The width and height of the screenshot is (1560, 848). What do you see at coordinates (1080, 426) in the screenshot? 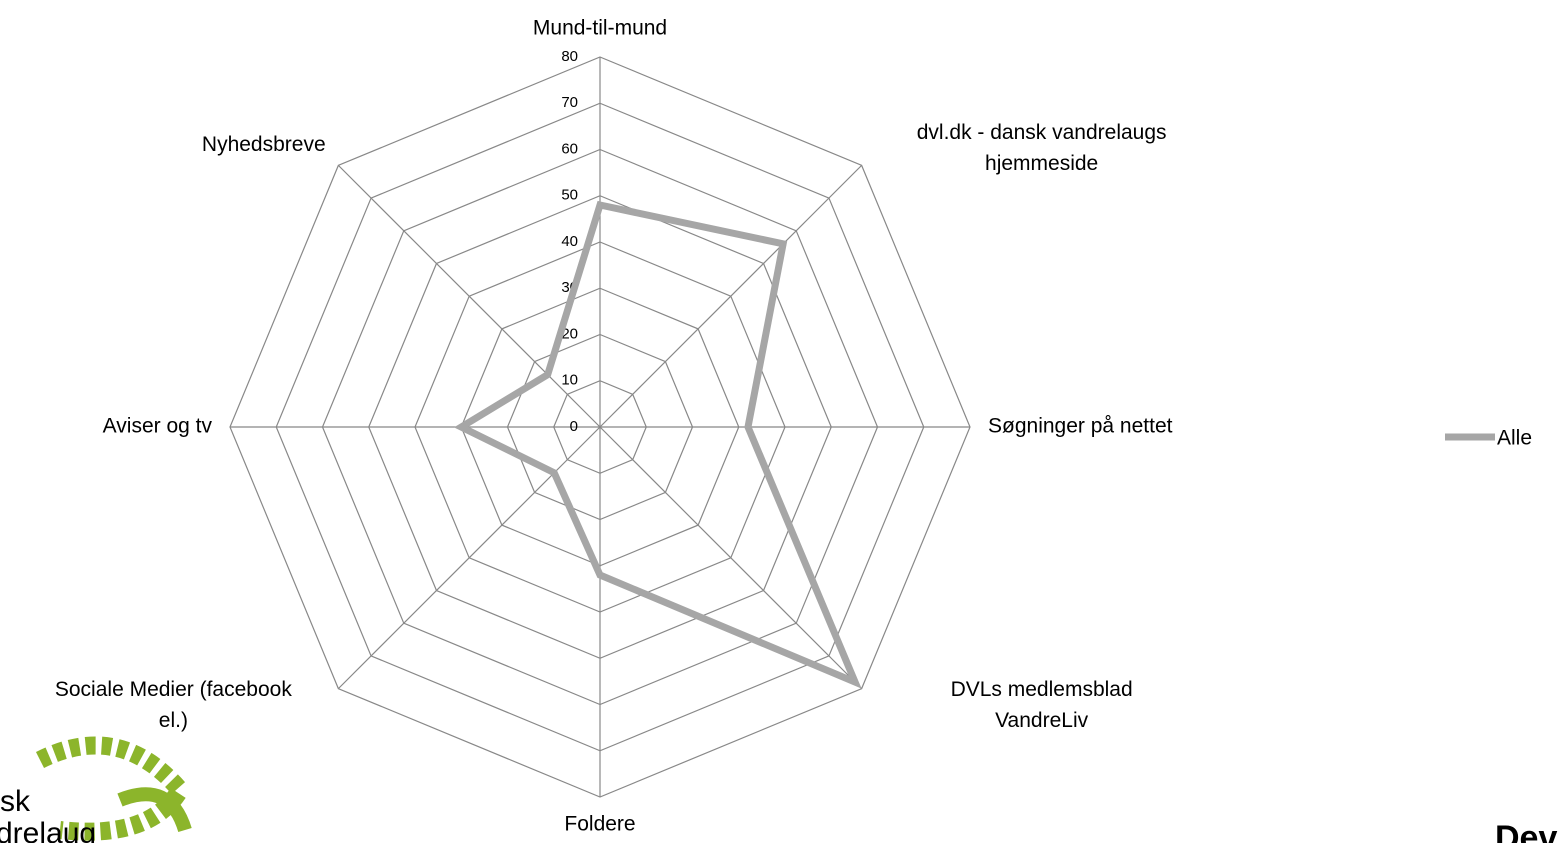
I see `category-label: Søgninger på nettet` at bounding box center [1080, 426].